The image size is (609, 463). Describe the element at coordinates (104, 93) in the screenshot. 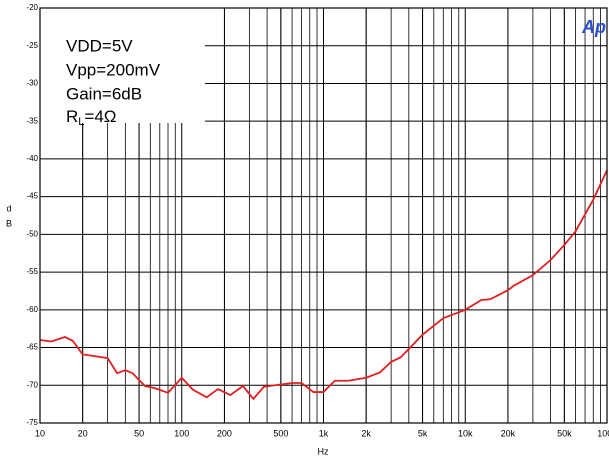

I see `annotation-line: Gain=6dB` at that location.